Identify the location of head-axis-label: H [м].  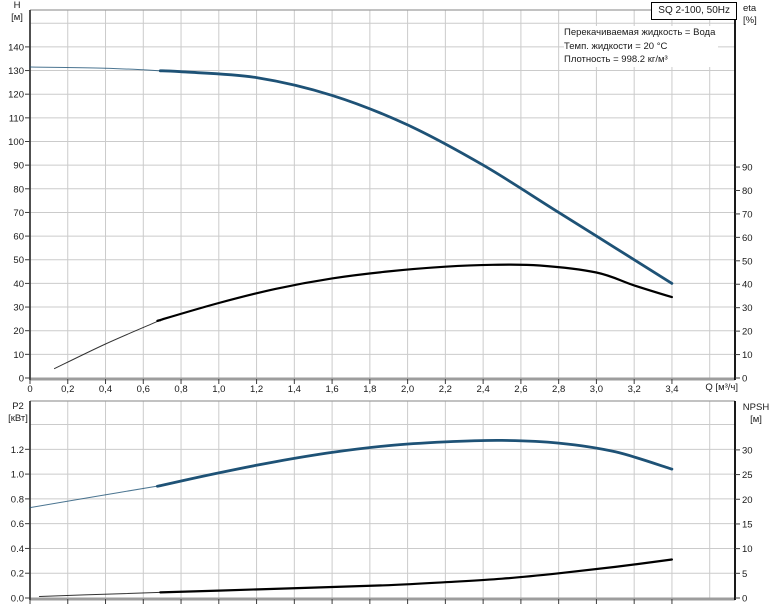
(17, 11).